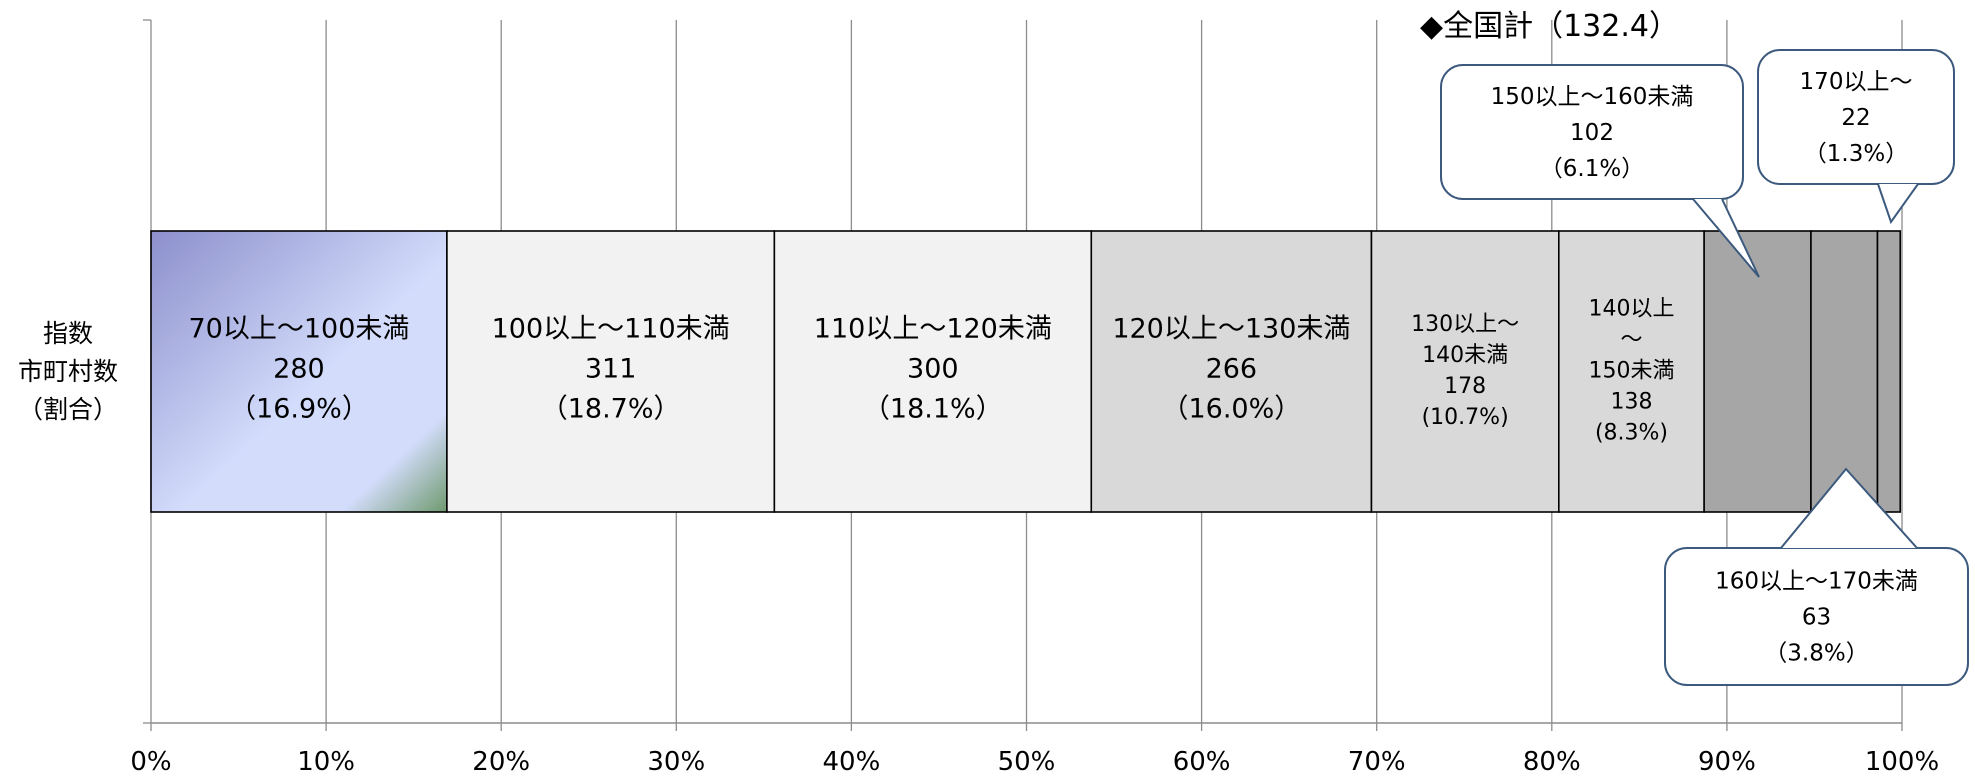 The image size is (1975, 779). Describe the element at coordinates (1552, 762) in the screenshot. I see `x-tick-label: 80%` at that location.